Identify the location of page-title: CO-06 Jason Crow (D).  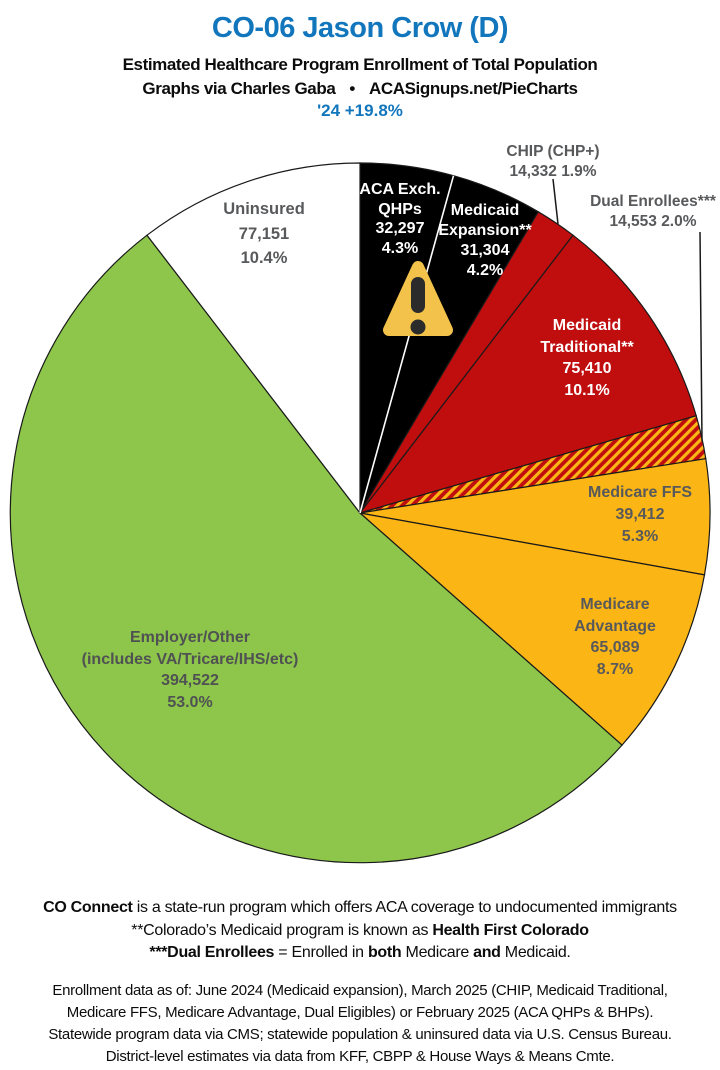
(360, 28).